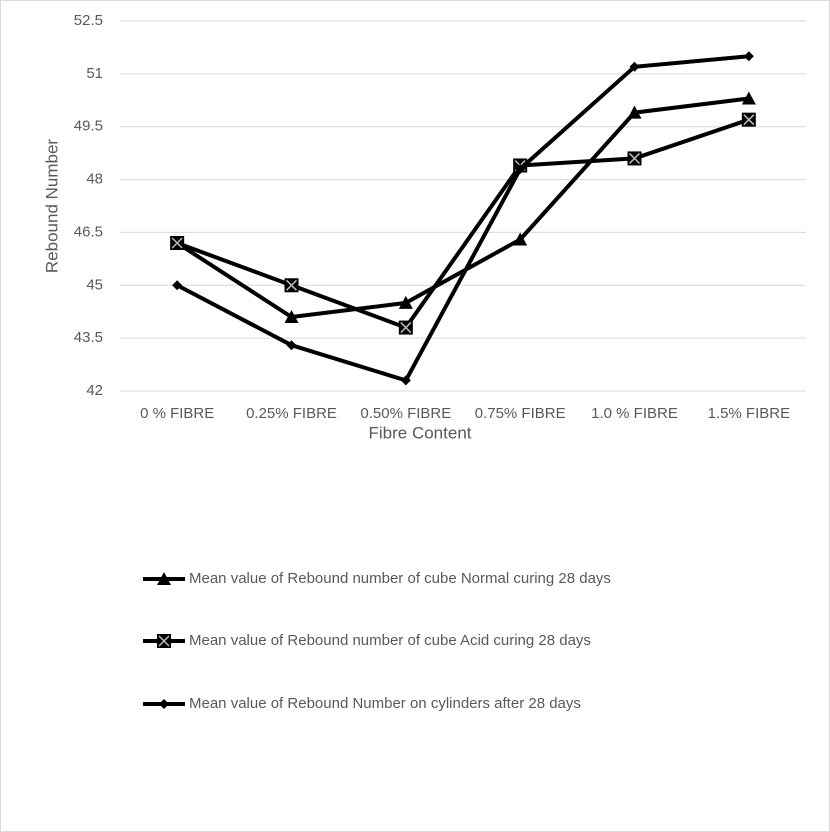 This screenshot has width=830, height=832. What do you see at coordinates (88, 20) in the screenshot?
I see `y-tick-label: 52.5` at bounding box center [88, 20].